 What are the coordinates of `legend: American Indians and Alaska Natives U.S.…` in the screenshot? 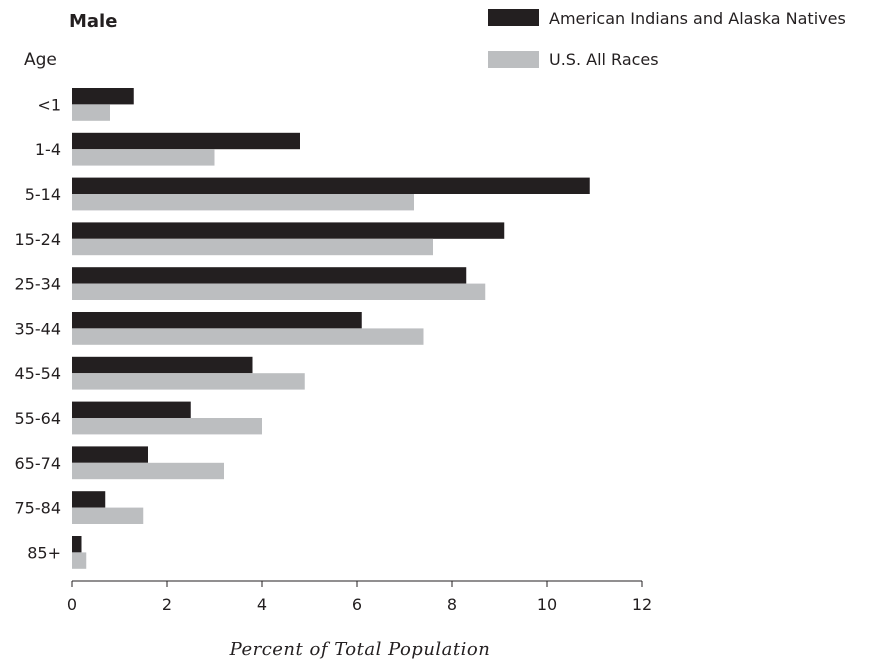 It's located at (667, 39).